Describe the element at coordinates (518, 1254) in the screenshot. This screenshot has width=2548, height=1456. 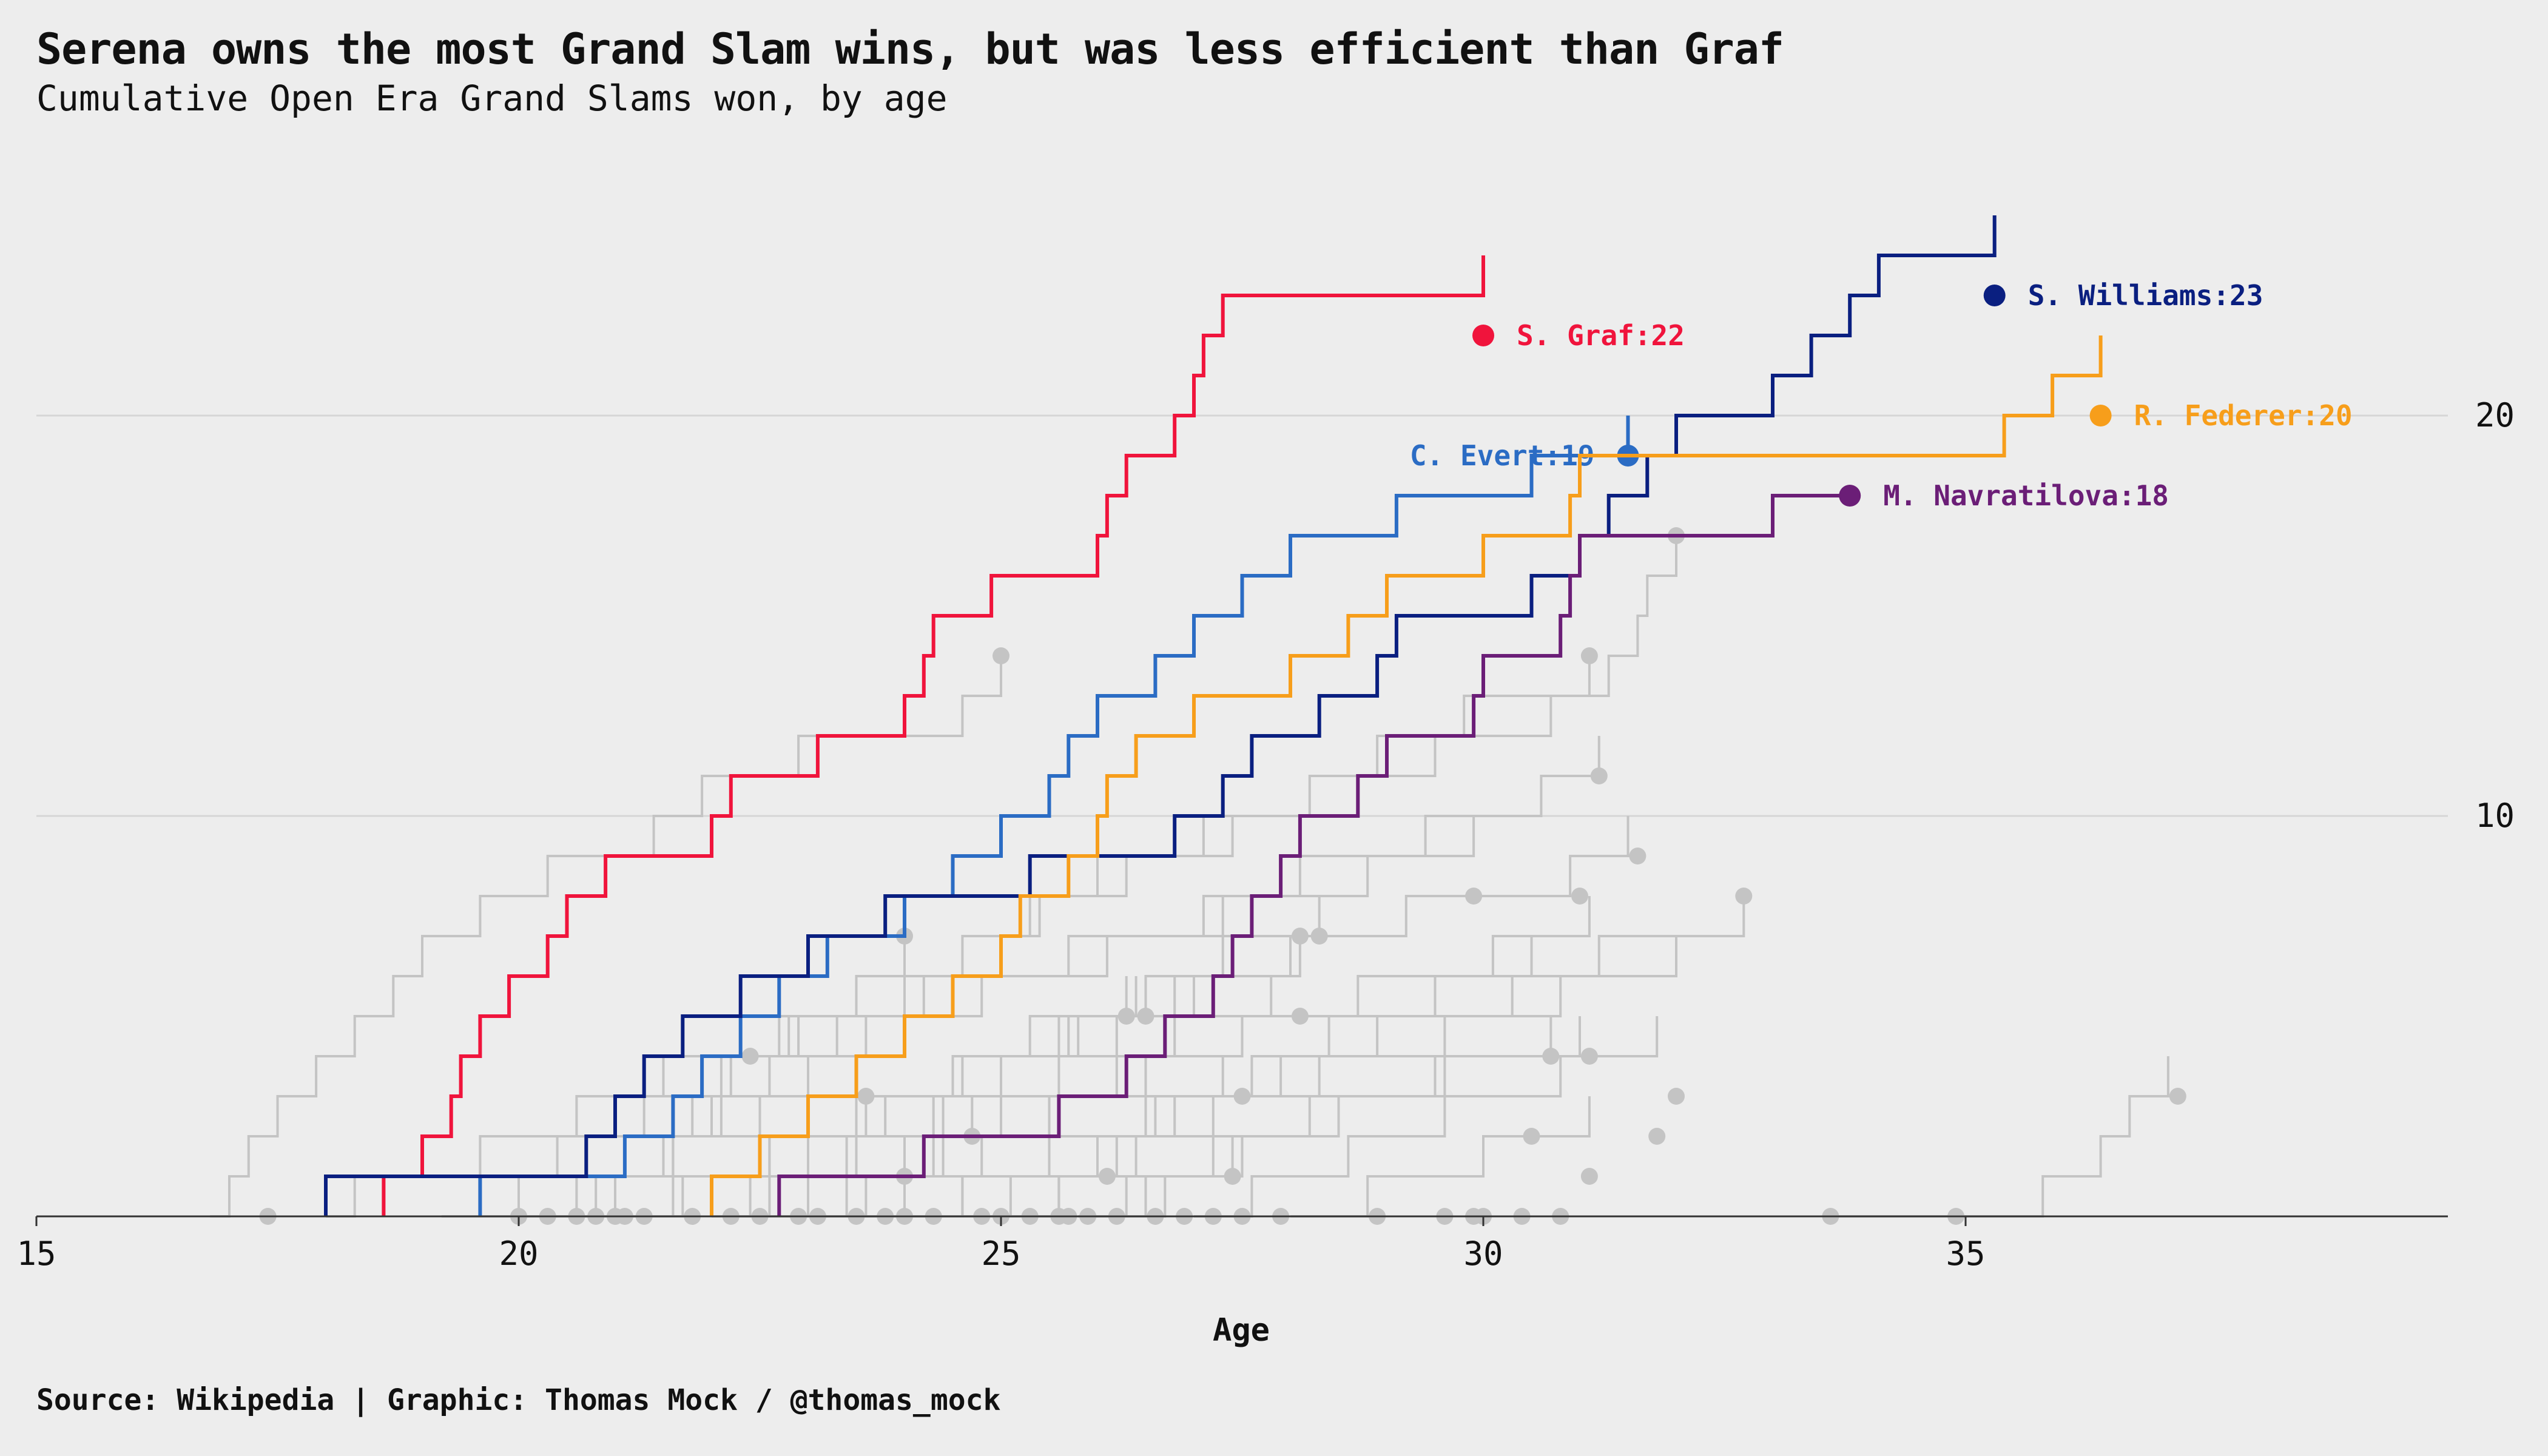
I see `x-tick-label-20: 20` at that location.